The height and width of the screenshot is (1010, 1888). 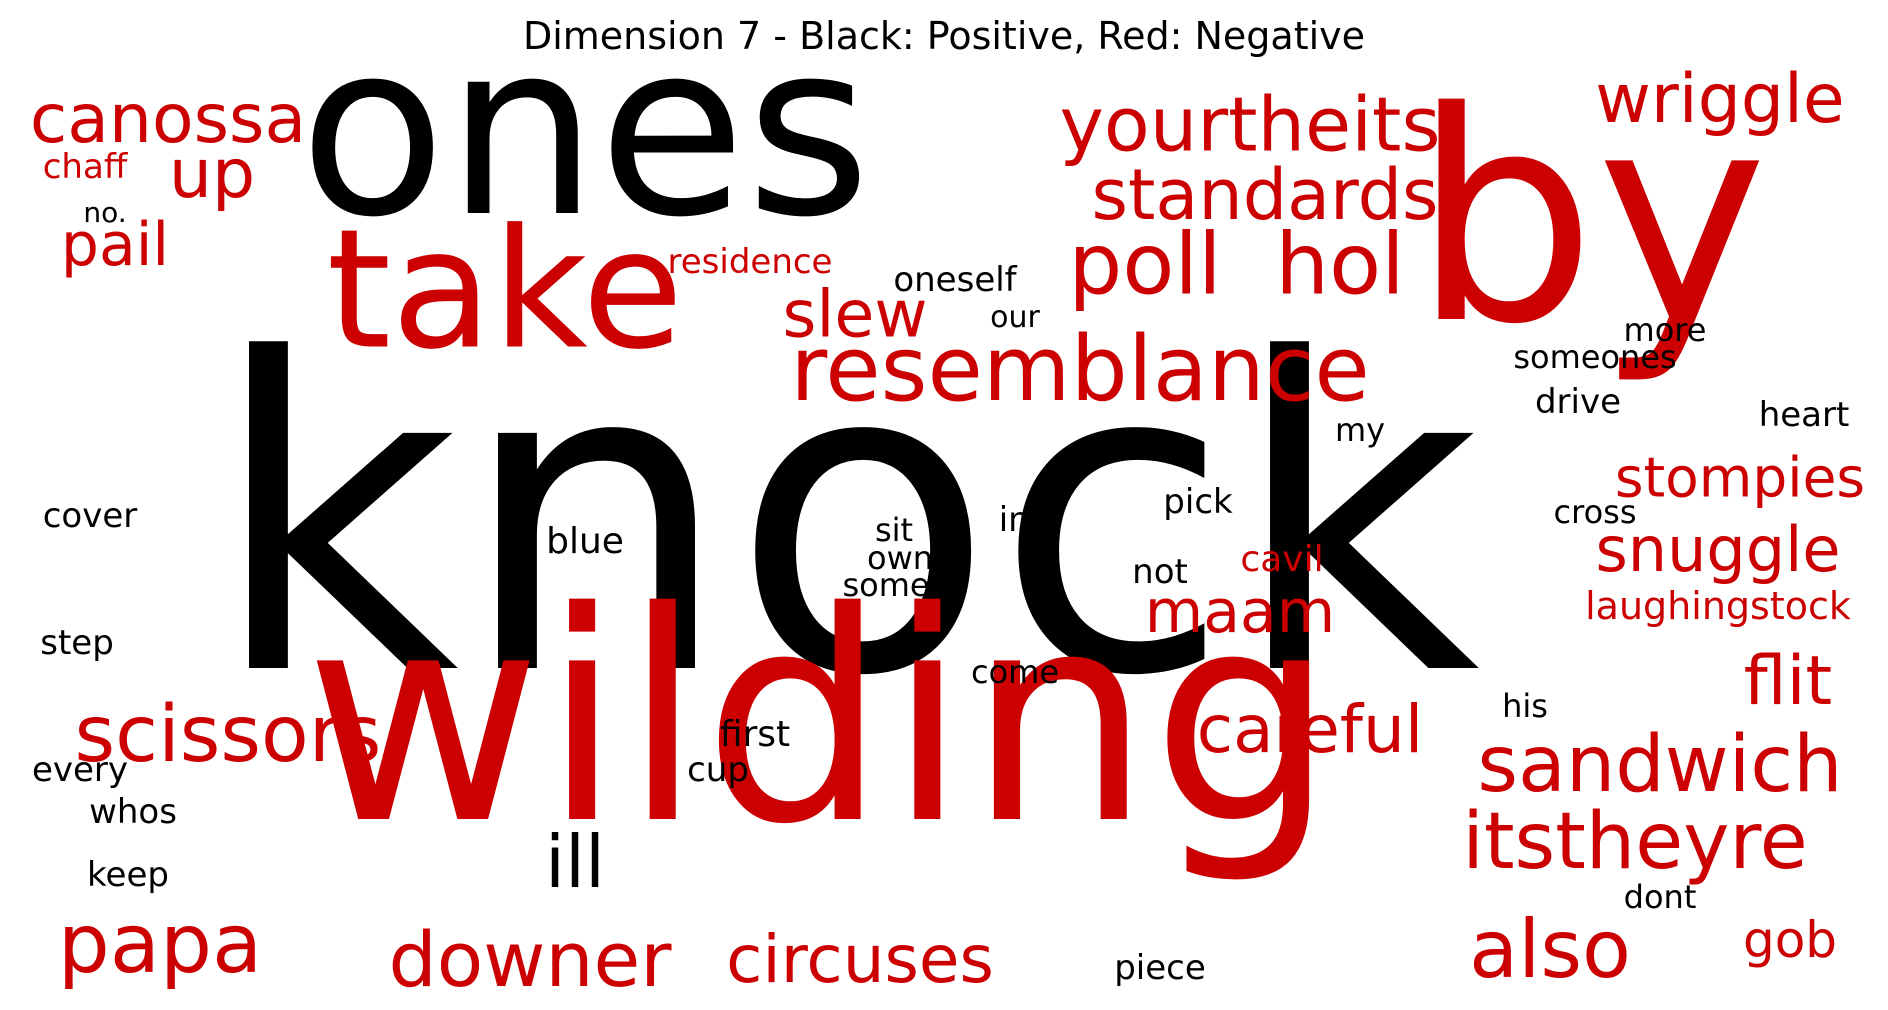 What do you see at coordinates (1590, 219) in the screenshot?
I see `cloud-word-by: by` at bounding box center [1590, 219].